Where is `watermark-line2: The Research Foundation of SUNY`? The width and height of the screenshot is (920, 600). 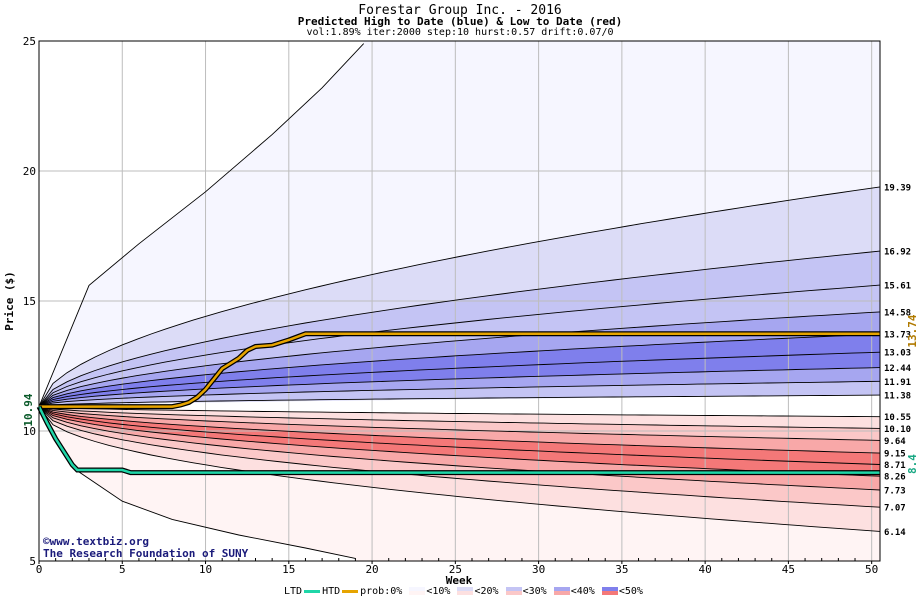
watermark-line2: The Research Foundation of SUNY is located at coordinates (146, 553).